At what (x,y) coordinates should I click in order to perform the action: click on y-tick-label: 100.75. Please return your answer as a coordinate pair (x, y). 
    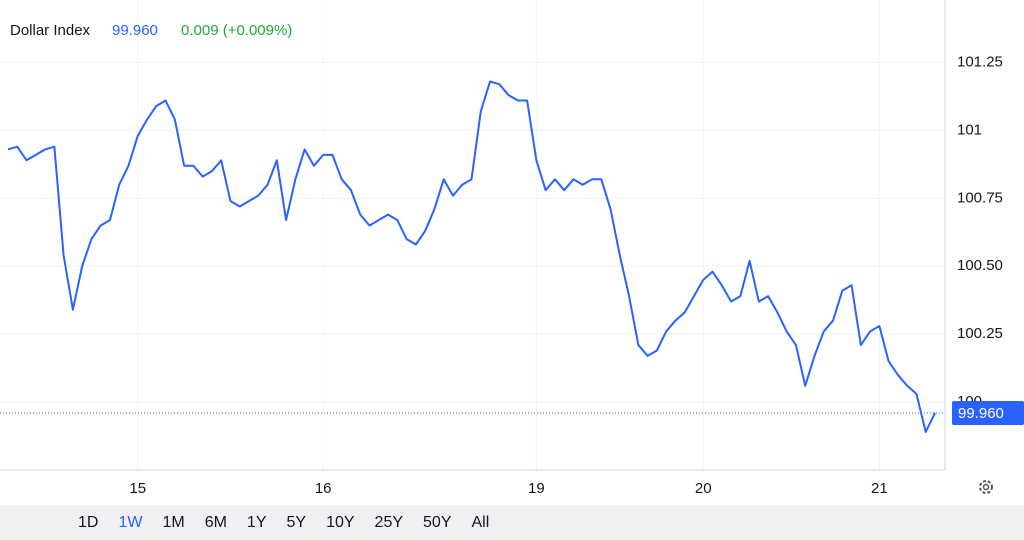
    Looking at the image, I should click on (980, 197).